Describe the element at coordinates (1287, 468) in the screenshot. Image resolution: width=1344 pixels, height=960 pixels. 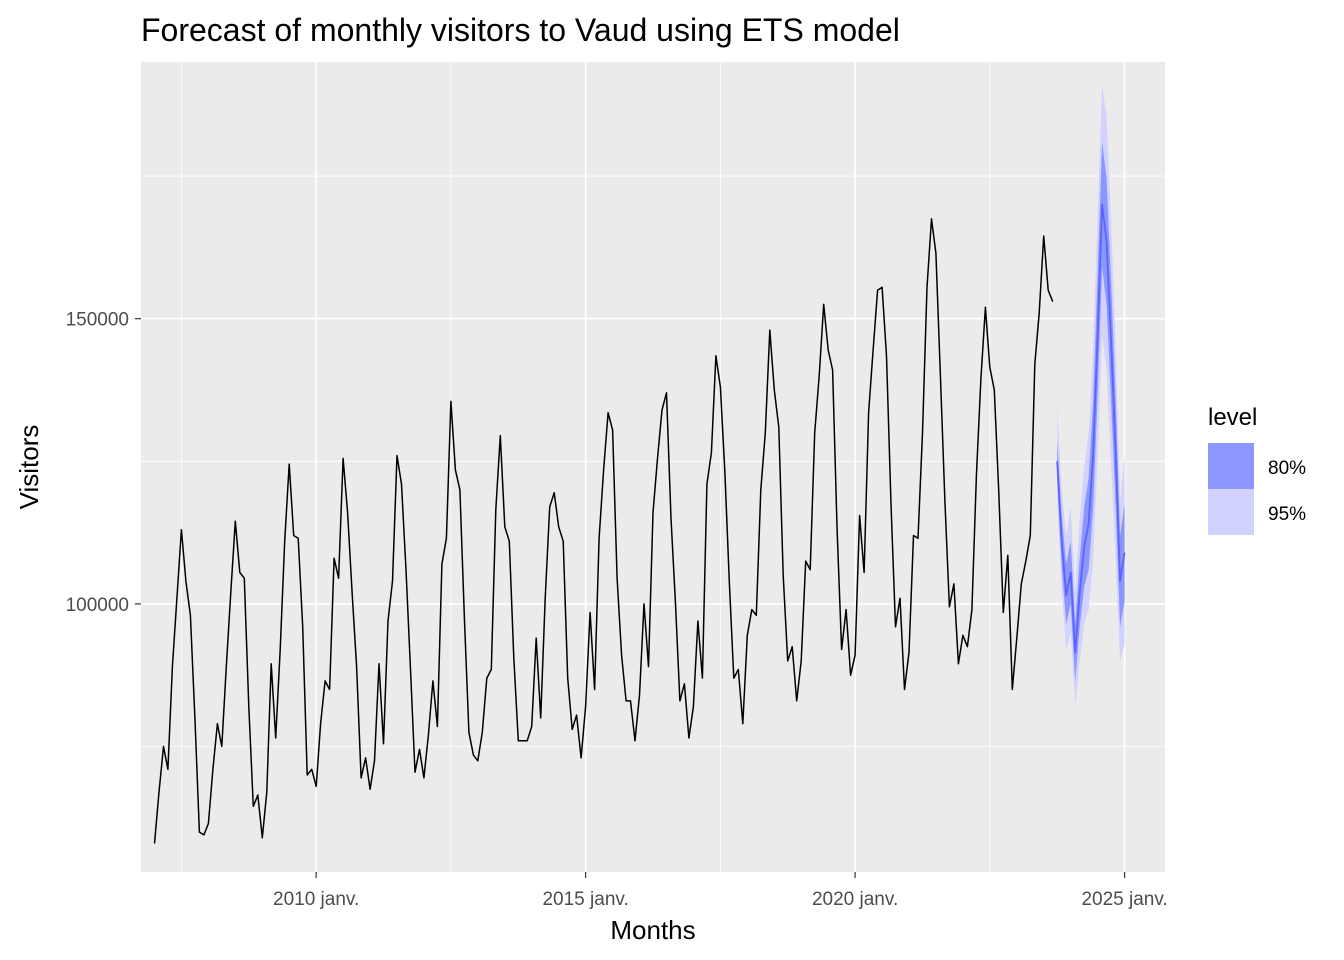
I see `legend-label-80: 80%` at that location.